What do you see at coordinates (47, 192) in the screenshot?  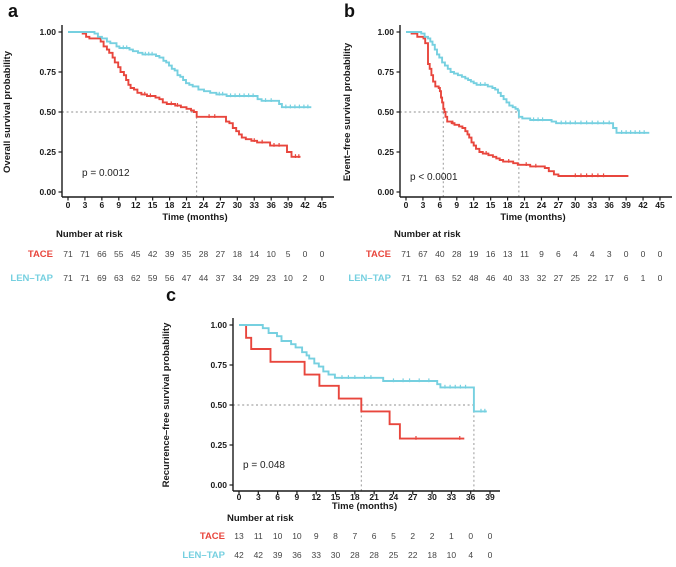 I see `y-tick-label: 0.00` at bounding box center [47, 192].